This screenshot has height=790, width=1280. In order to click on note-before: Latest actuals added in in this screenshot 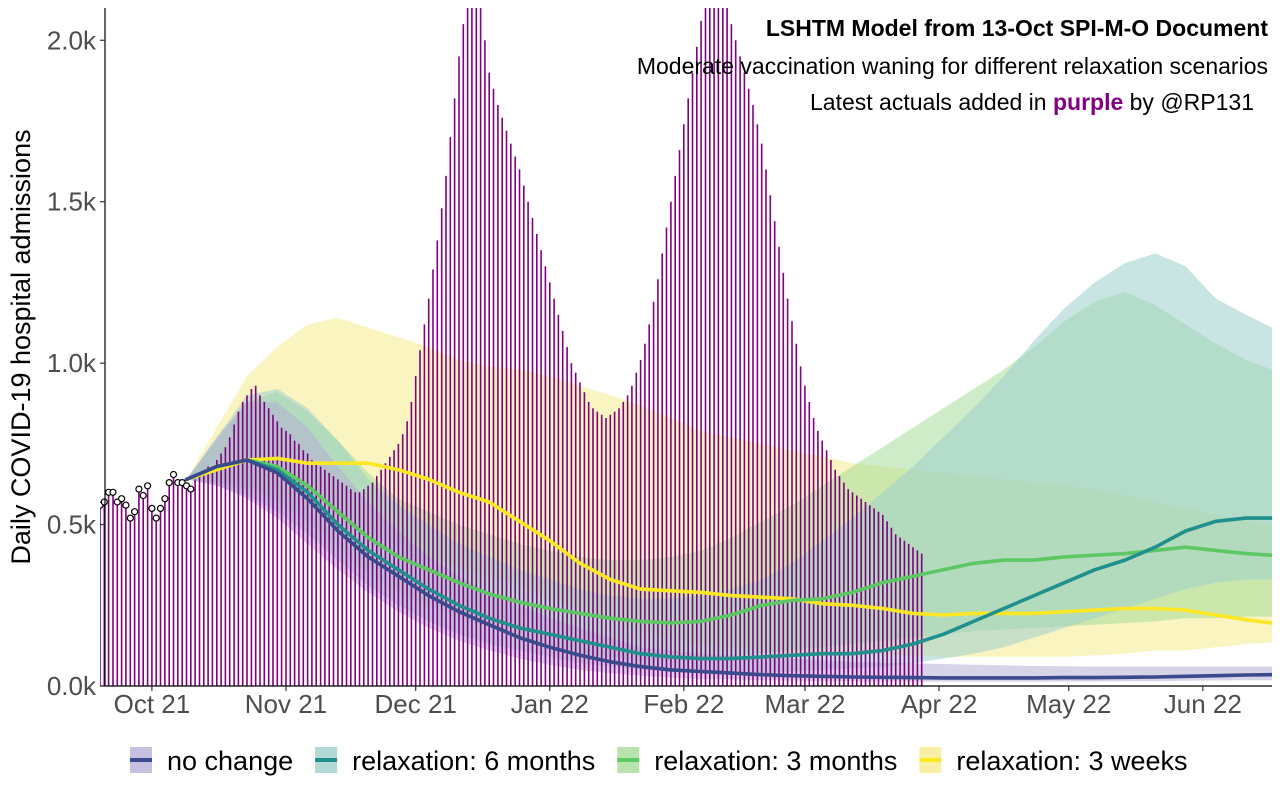, I will do `click(931, 102)`.